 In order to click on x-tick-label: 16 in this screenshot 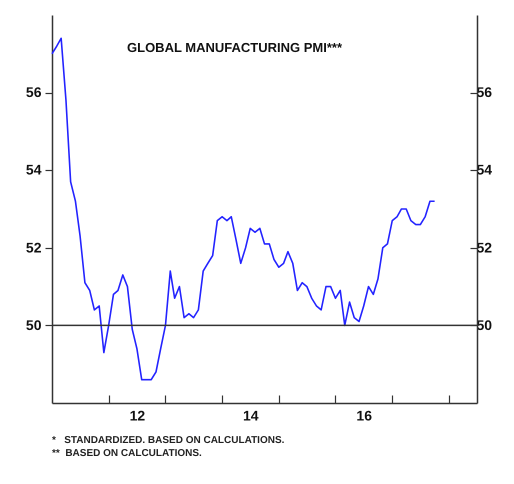, I will do `click(364, 416)`.